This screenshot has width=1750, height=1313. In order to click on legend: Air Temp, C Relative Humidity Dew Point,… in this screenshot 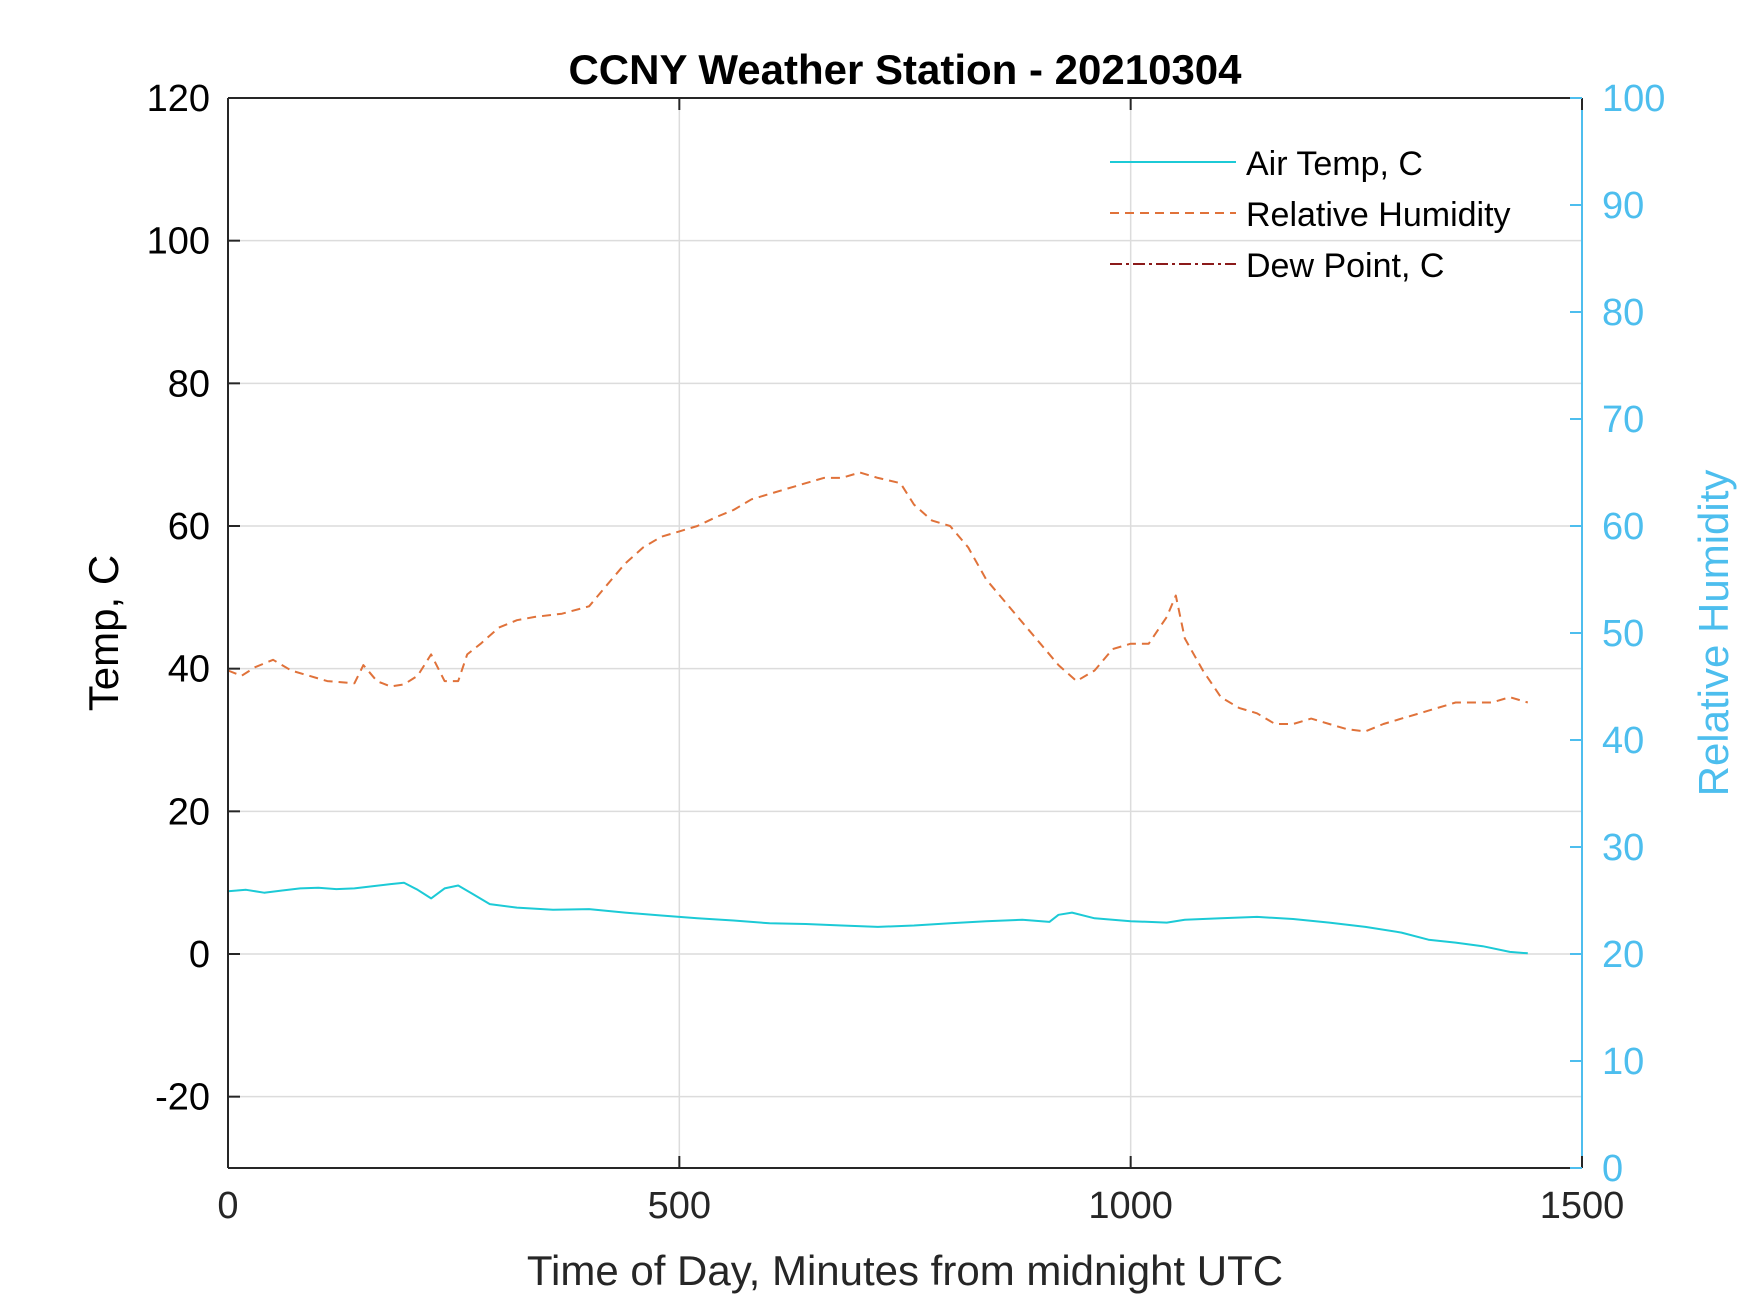, I will do `click(1310, 215)`.